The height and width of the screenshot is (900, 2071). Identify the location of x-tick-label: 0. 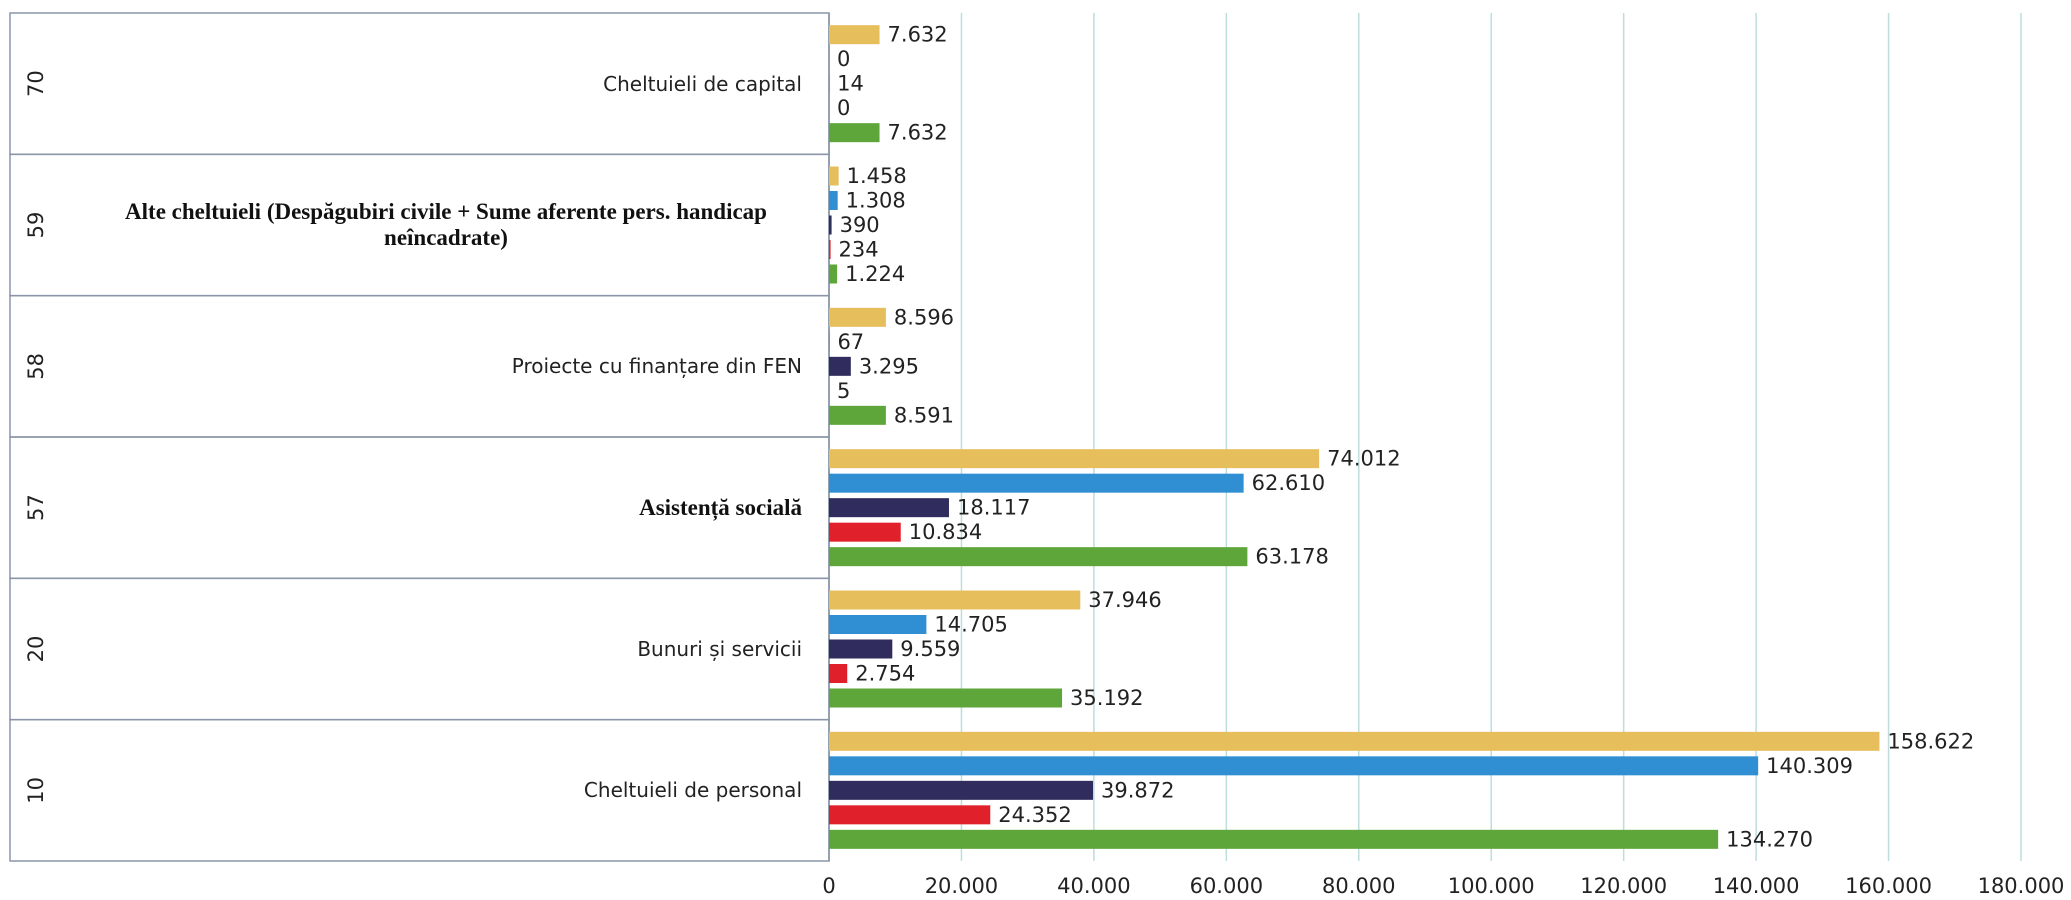
(828, 886).